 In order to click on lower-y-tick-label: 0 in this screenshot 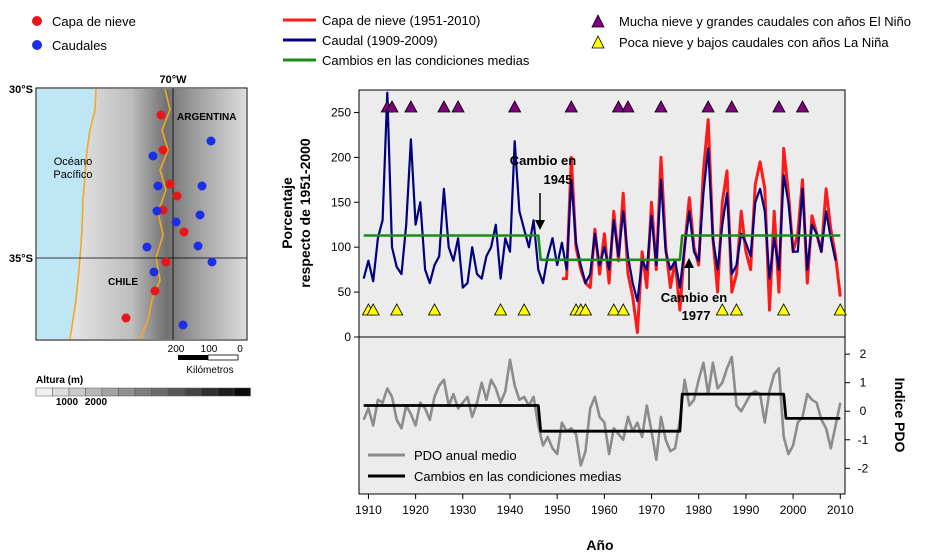, I will do `click(863, 411)`.